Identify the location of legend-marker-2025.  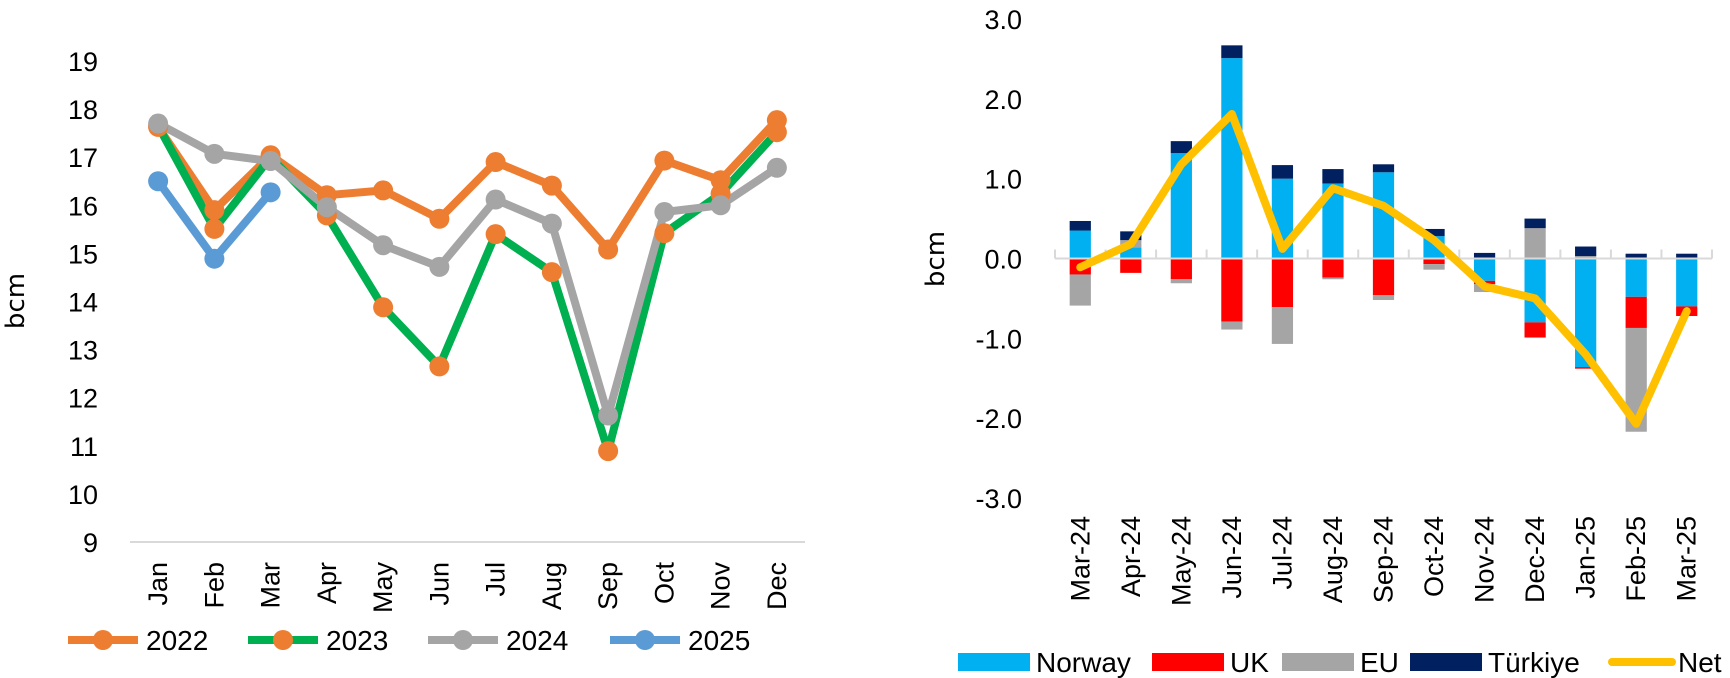
(645, 640).